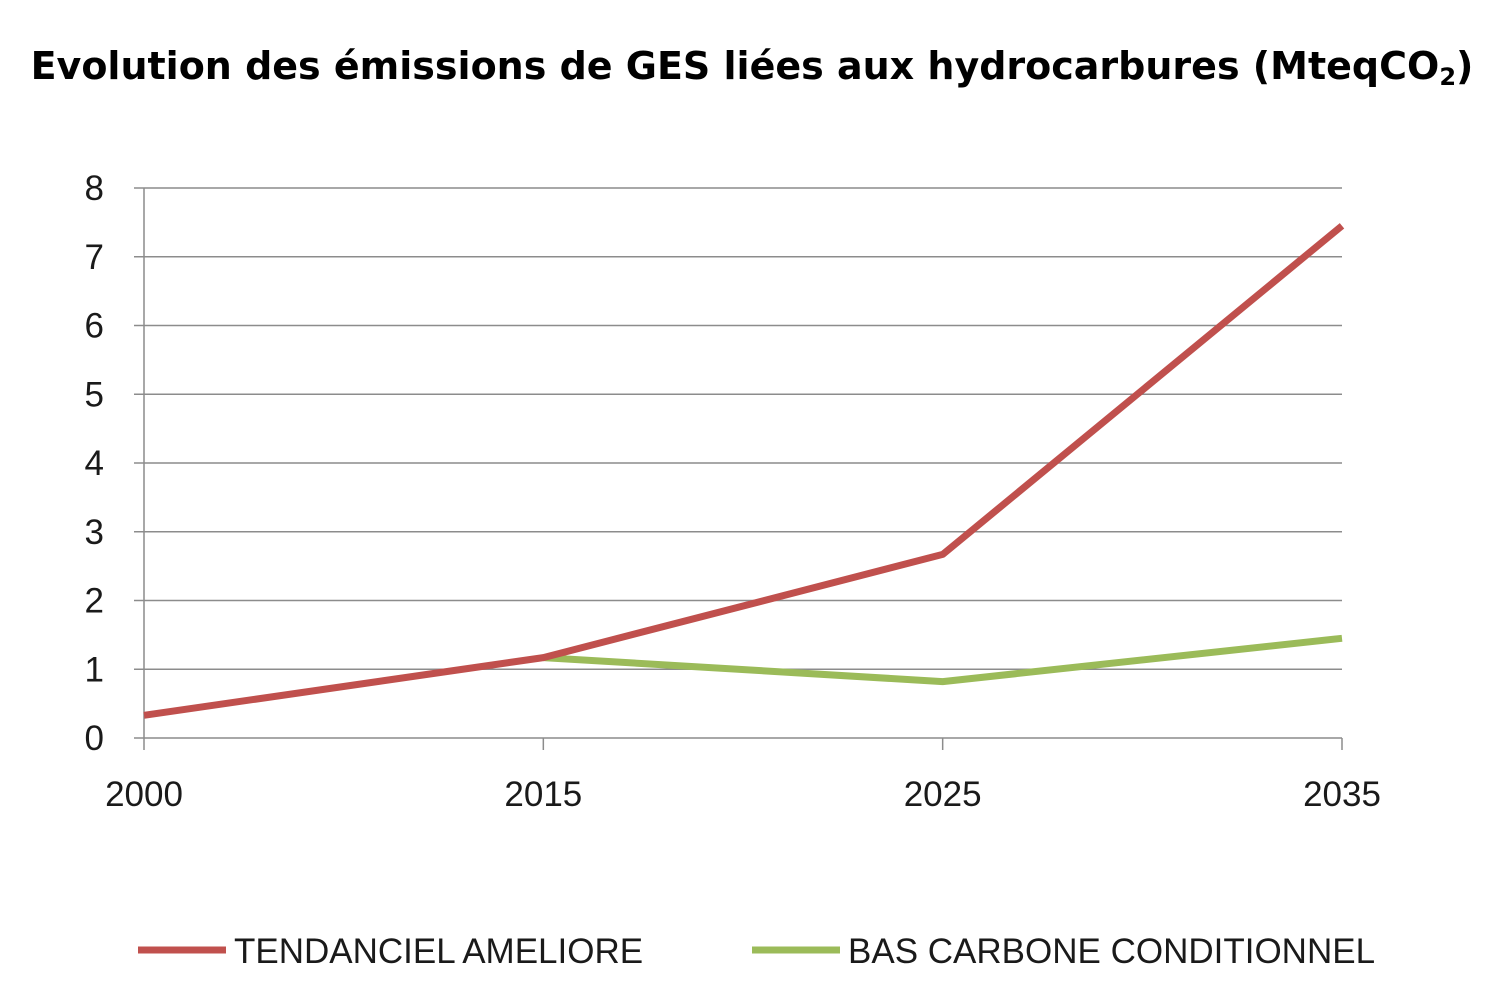  What do you see at coordinates (943, 794) in the screenshot?
I see `x-tick-label: 2025` at bounding box center [943, 794].